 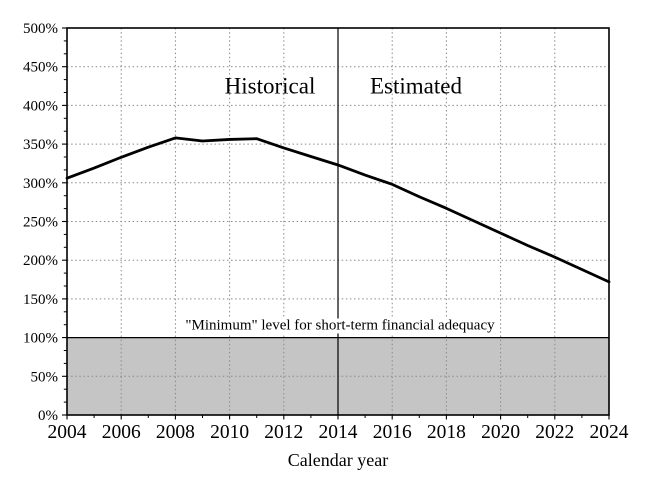 What do you see at coordinates (67, 432) in the screenshot?
I see `x-tick-label: 2004` at bounding box center [67, 432].